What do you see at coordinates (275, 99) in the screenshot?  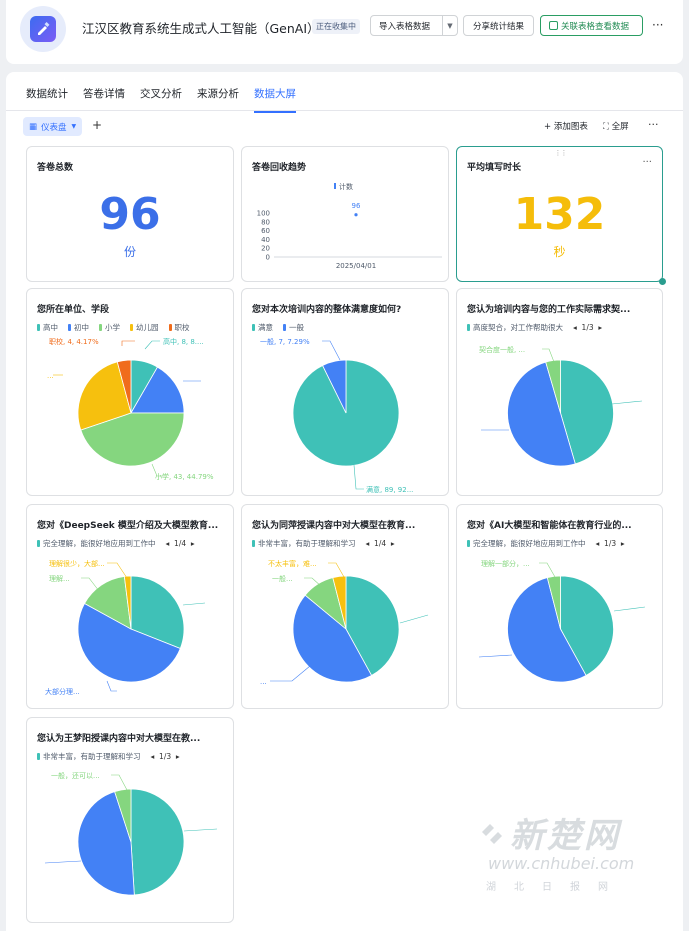 I see `tab-data-screen: 数据大屏` at bounding box center [275, 99].